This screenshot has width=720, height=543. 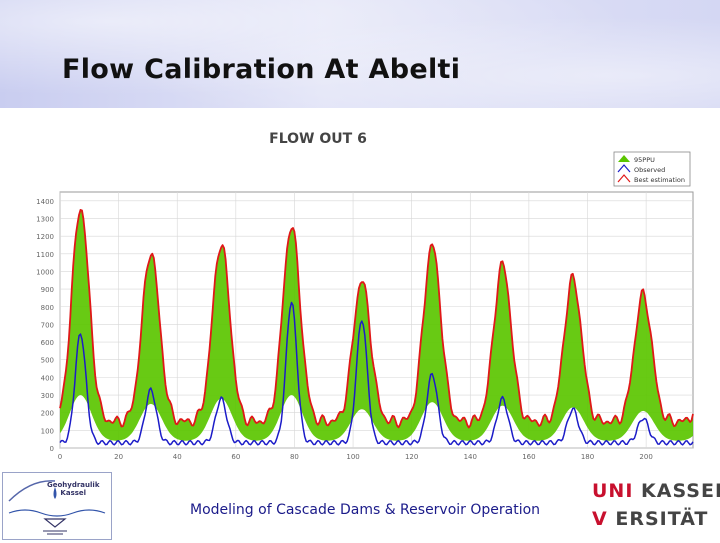 What do you see at coordinates (47, 414) in the screenshot?
I see `y-tick-label: 200` at bounding box center [47, 414].